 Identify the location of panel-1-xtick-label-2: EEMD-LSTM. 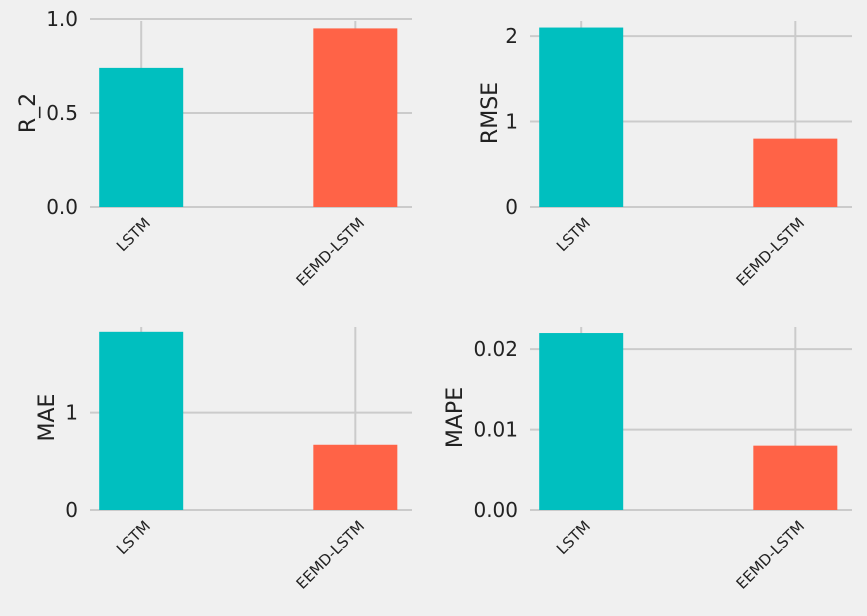
(331, 252).